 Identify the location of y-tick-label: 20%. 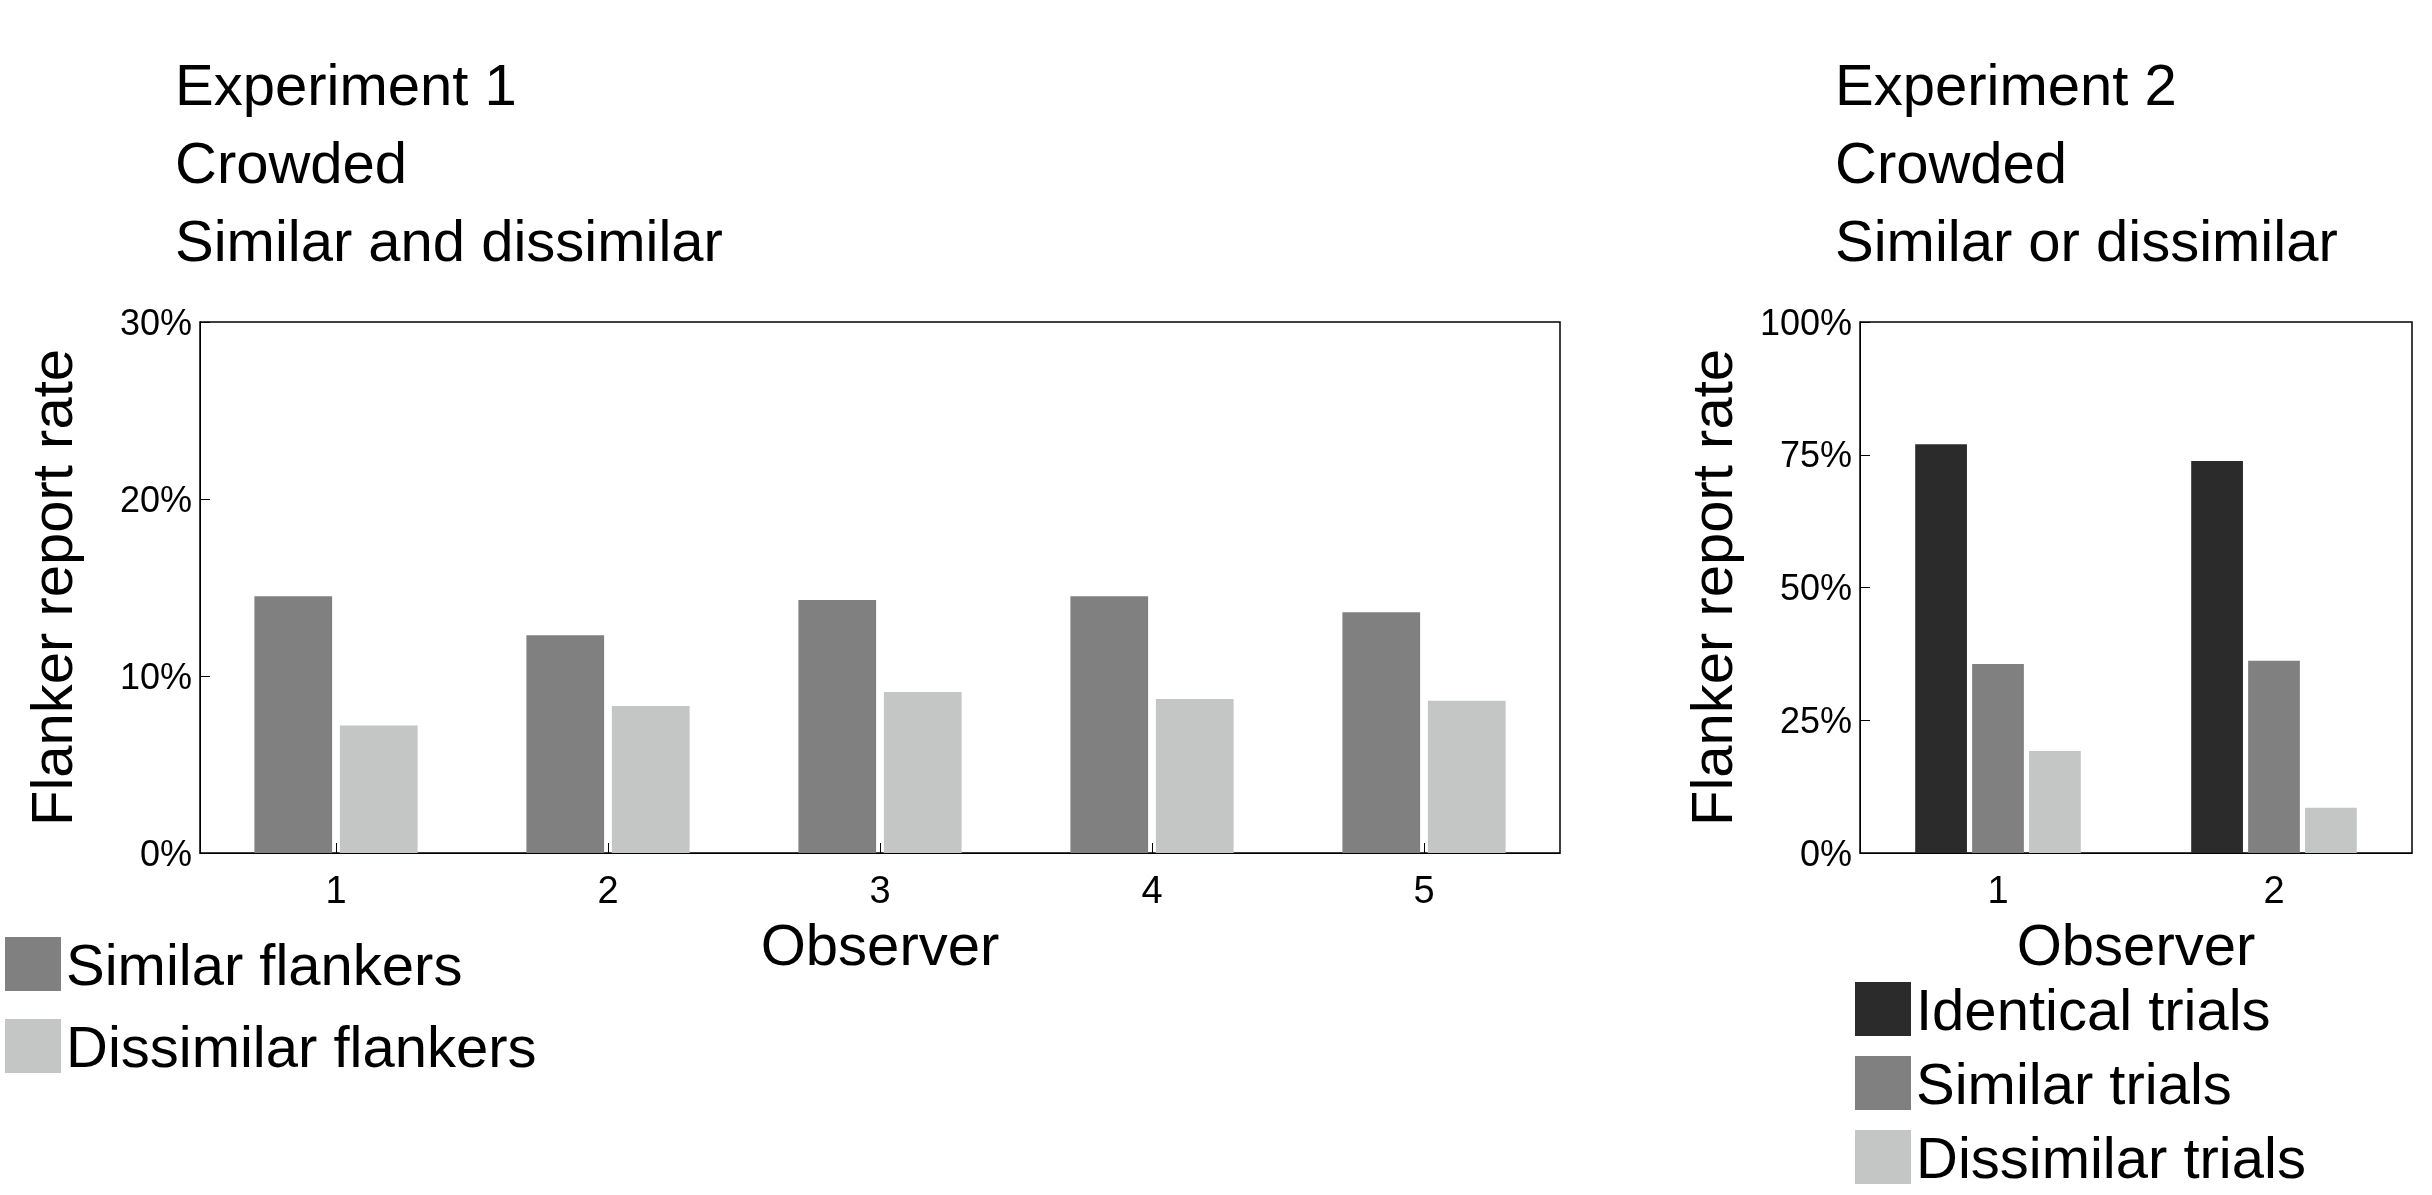
(155, 499).